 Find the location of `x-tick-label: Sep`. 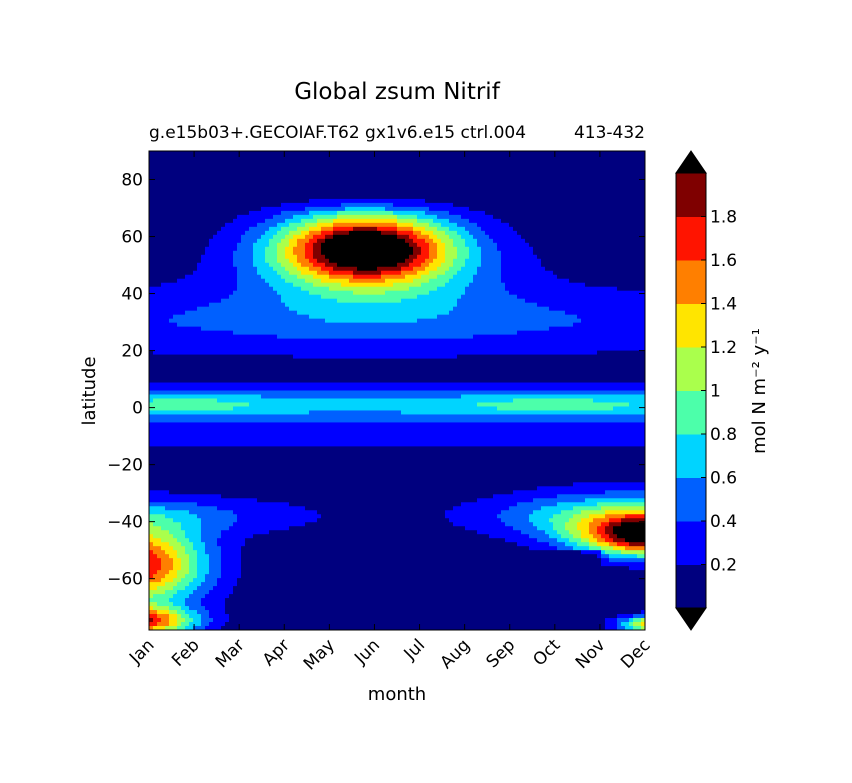

x-tick-label: Sep is located at coordinates (500, 653).